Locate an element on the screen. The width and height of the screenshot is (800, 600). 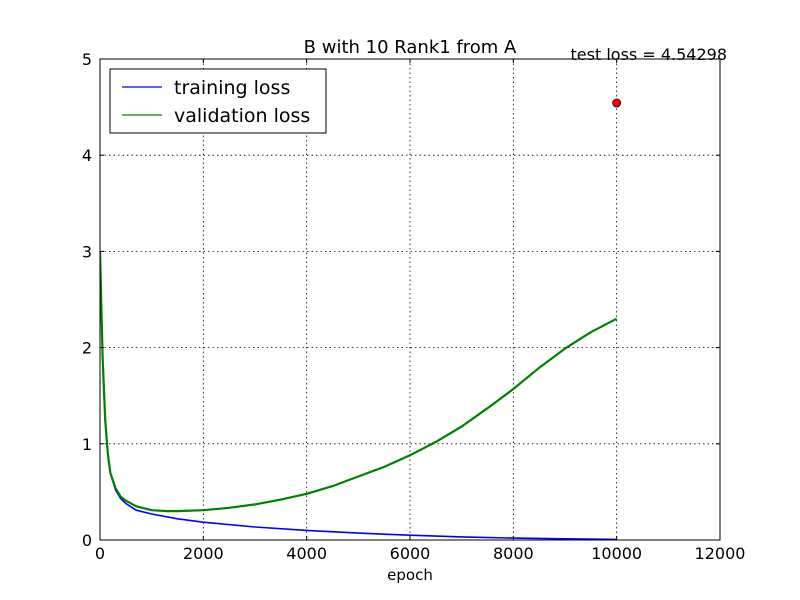
legend-label-validation-loss: validation loss is located at coordinates (242, 116).